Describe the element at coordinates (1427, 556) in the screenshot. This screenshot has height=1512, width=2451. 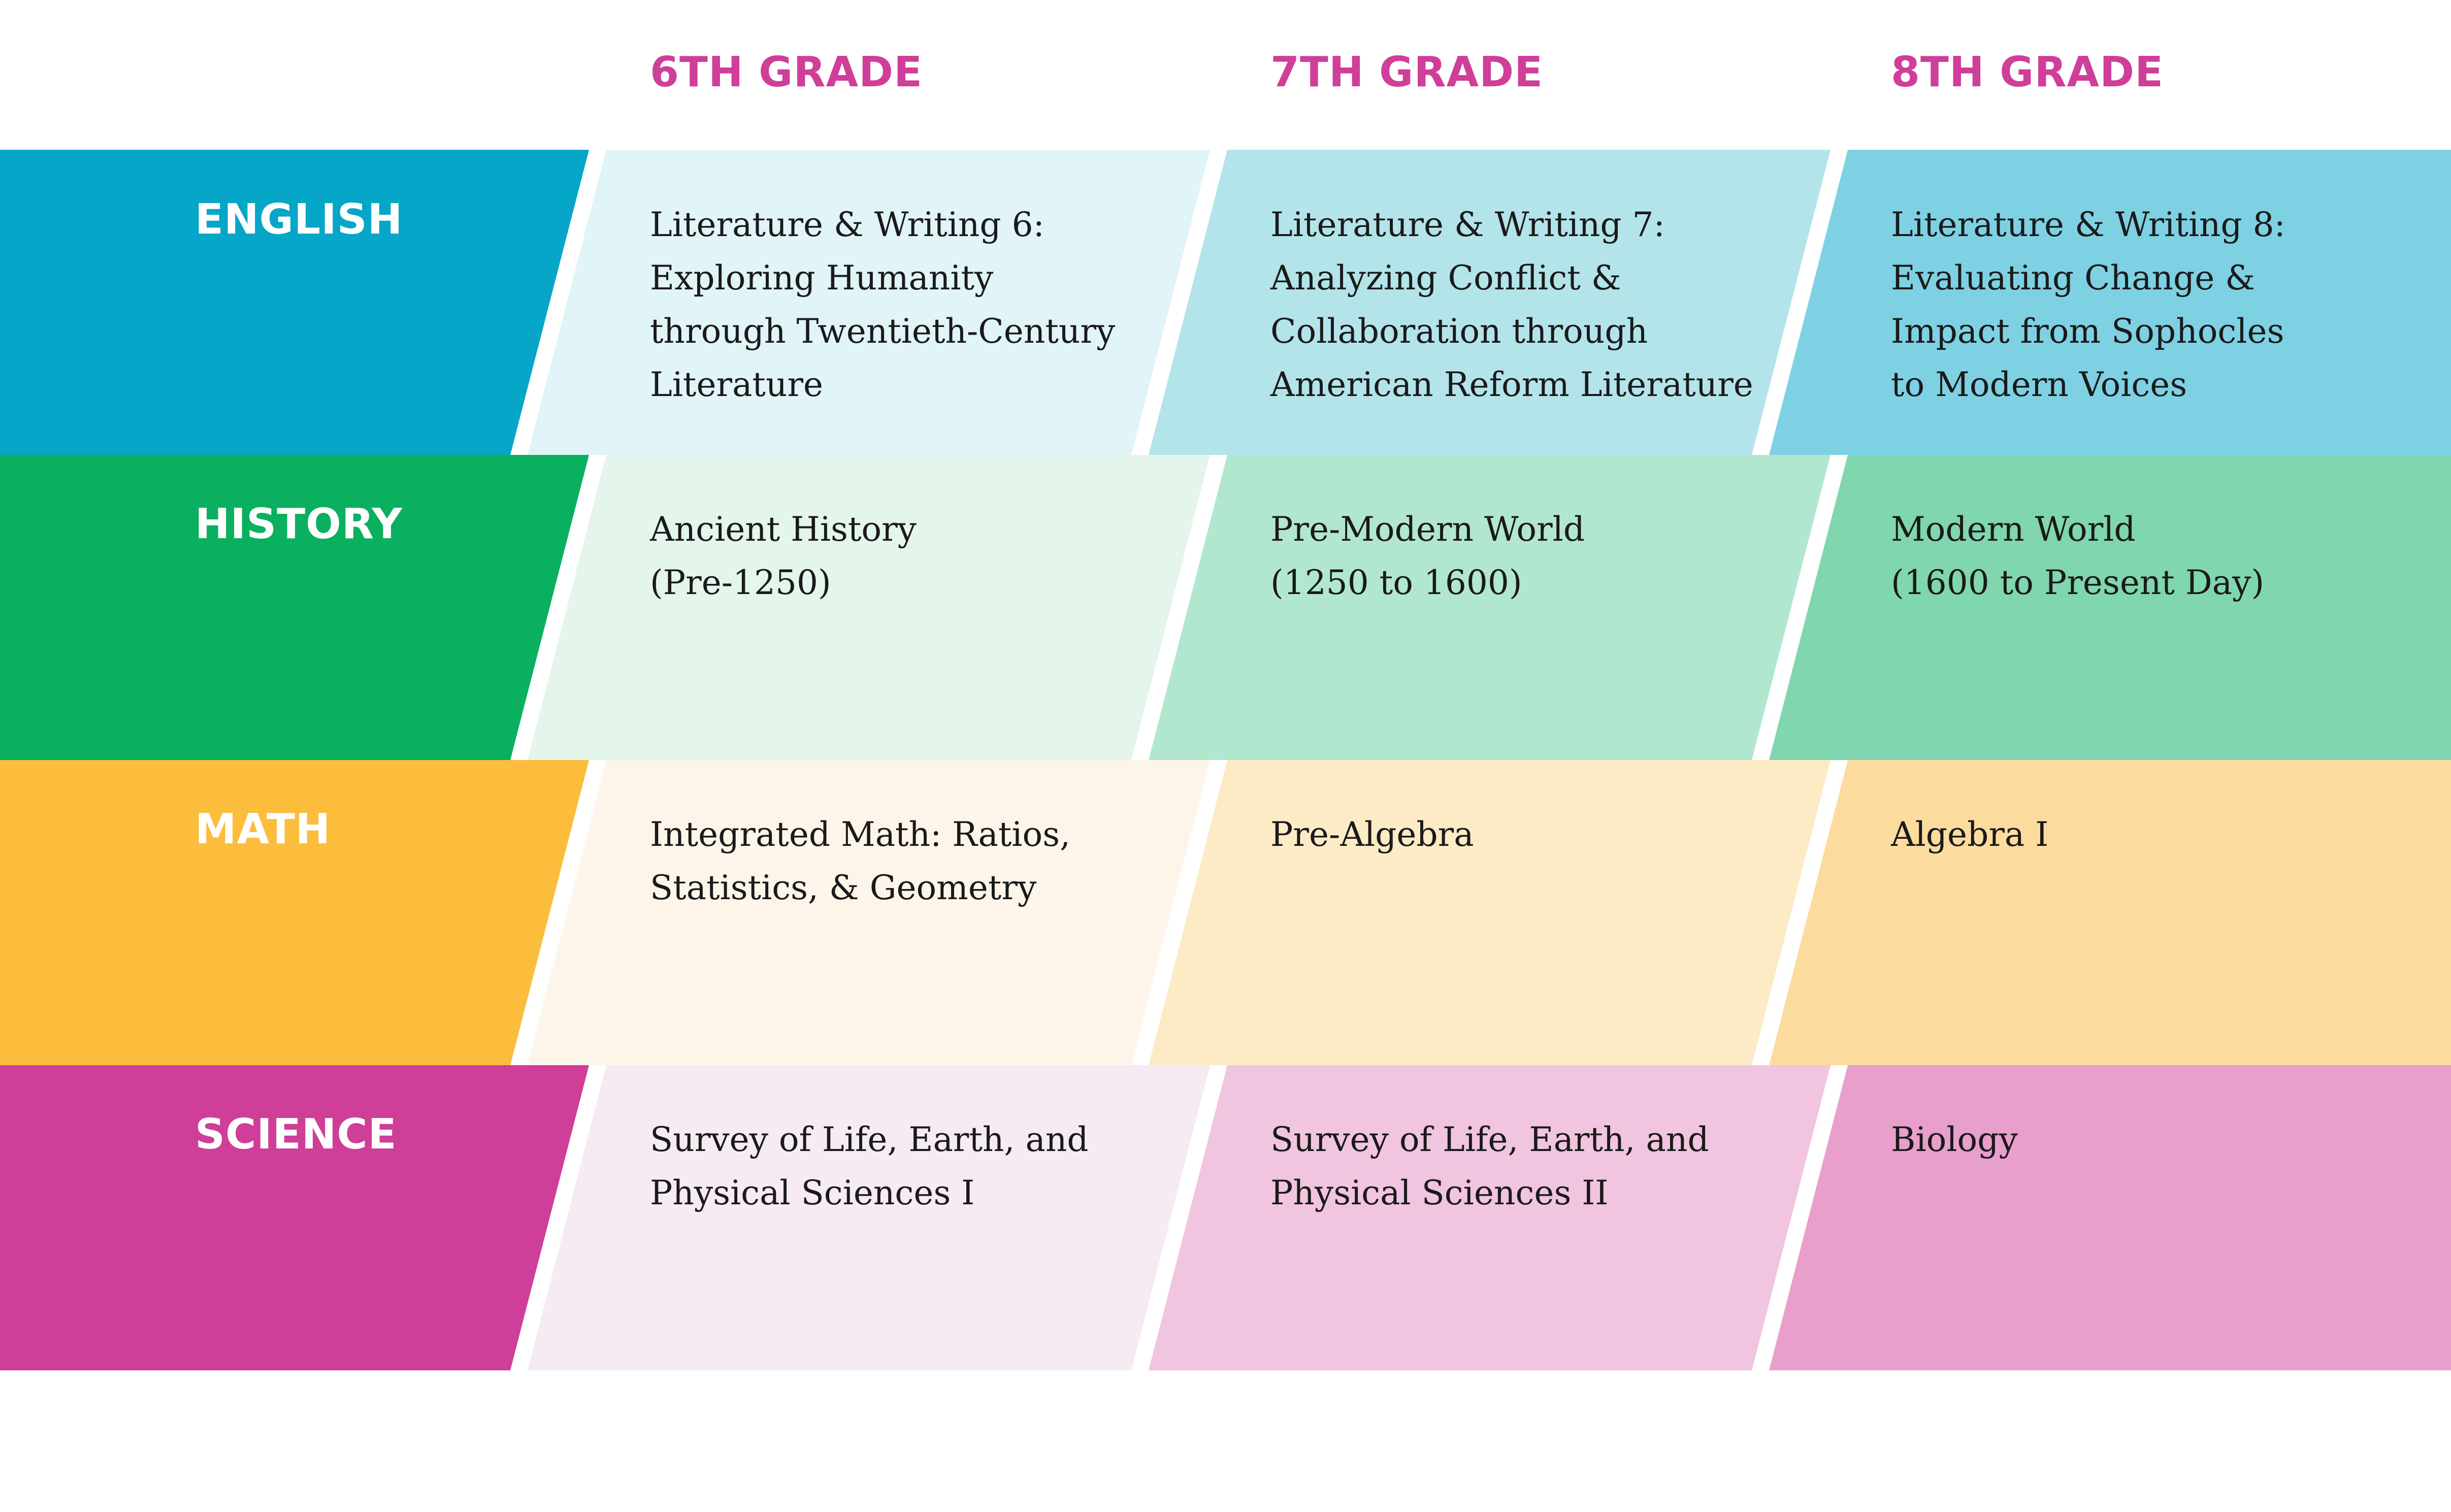
I see `course-history-7: Pre-Modern World (1250 to 1600)` at that location.